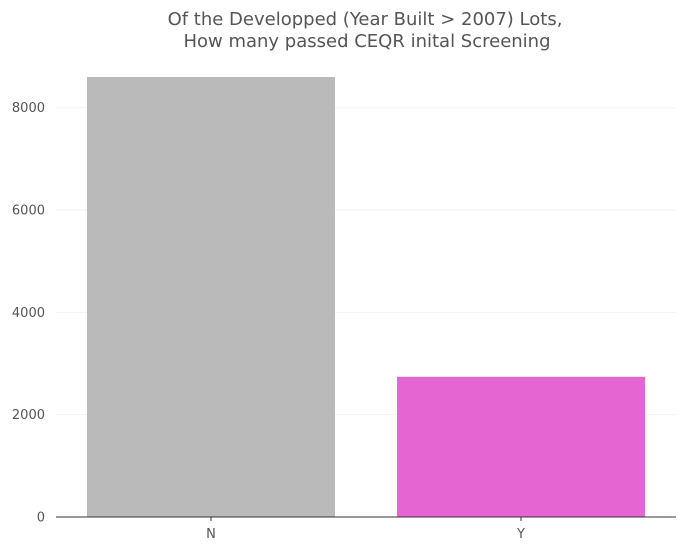 This screenshot has height=555, width=684. I want to click on y-tick-label: 6000, so click(28, 211).